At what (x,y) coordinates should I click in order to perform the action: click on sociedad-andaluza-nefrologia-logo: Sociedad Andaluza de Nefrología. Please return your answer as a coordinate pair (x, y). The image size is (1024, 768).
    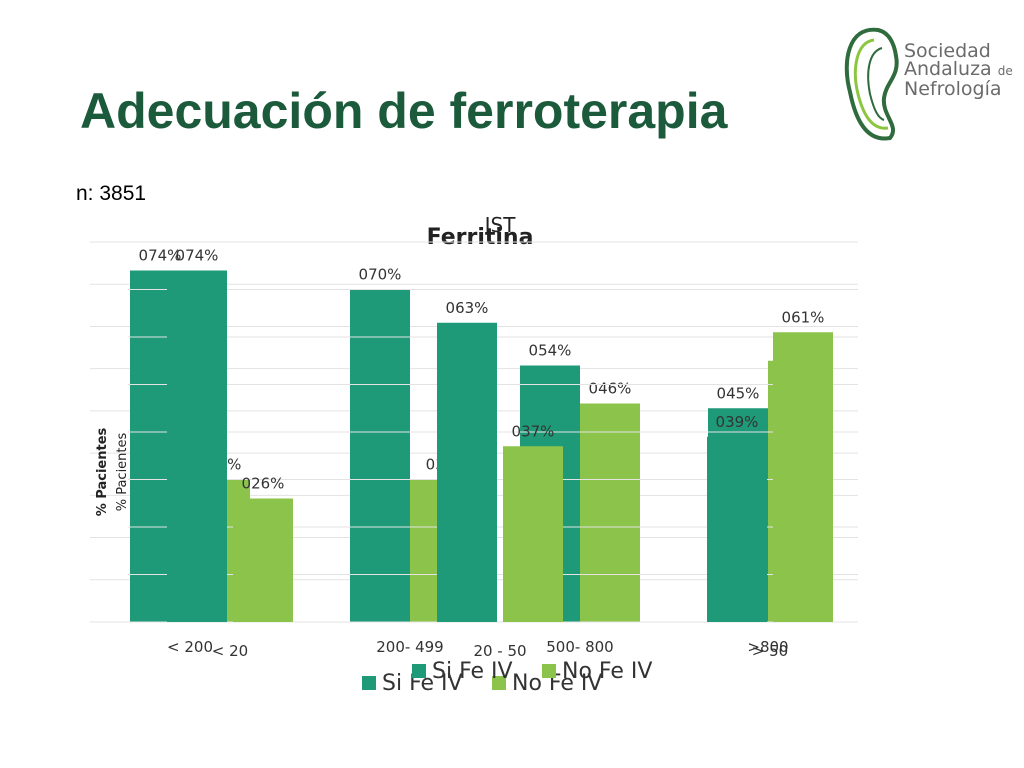
    Looking at the image, I should click on (928, 87).